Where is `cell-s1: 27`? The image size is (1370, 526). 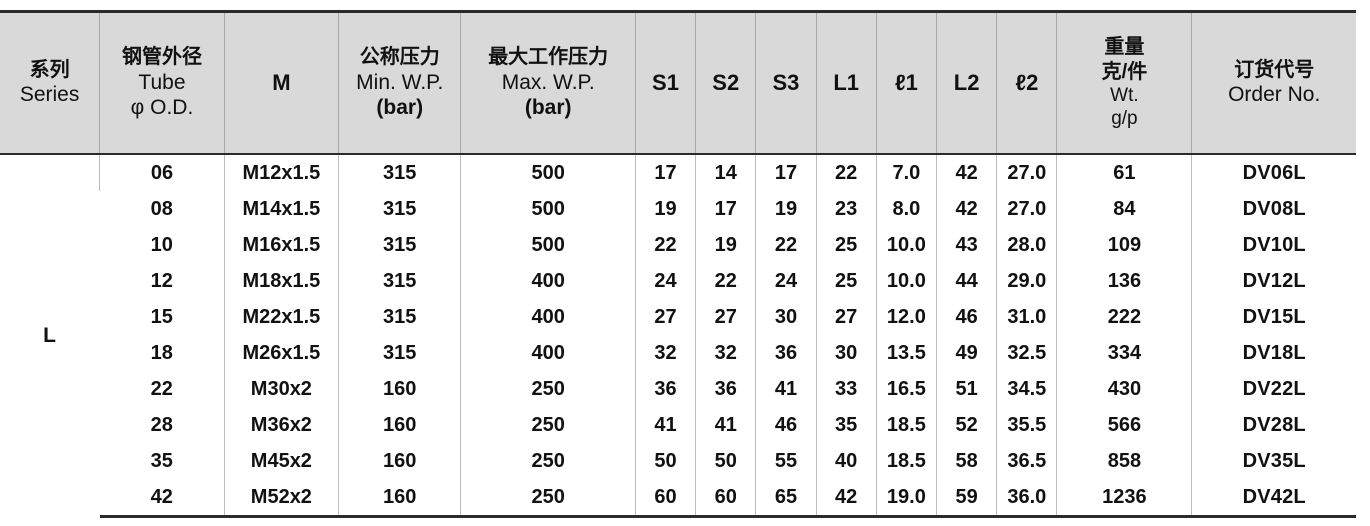
cell-s1: 27 is located at coordinates (665, 317).